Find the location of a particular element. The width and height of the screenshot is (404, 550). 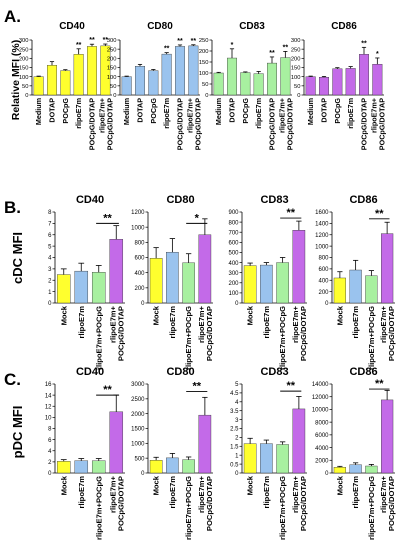

y-tick-label: 4.5 is located at coordinates (234, 394).